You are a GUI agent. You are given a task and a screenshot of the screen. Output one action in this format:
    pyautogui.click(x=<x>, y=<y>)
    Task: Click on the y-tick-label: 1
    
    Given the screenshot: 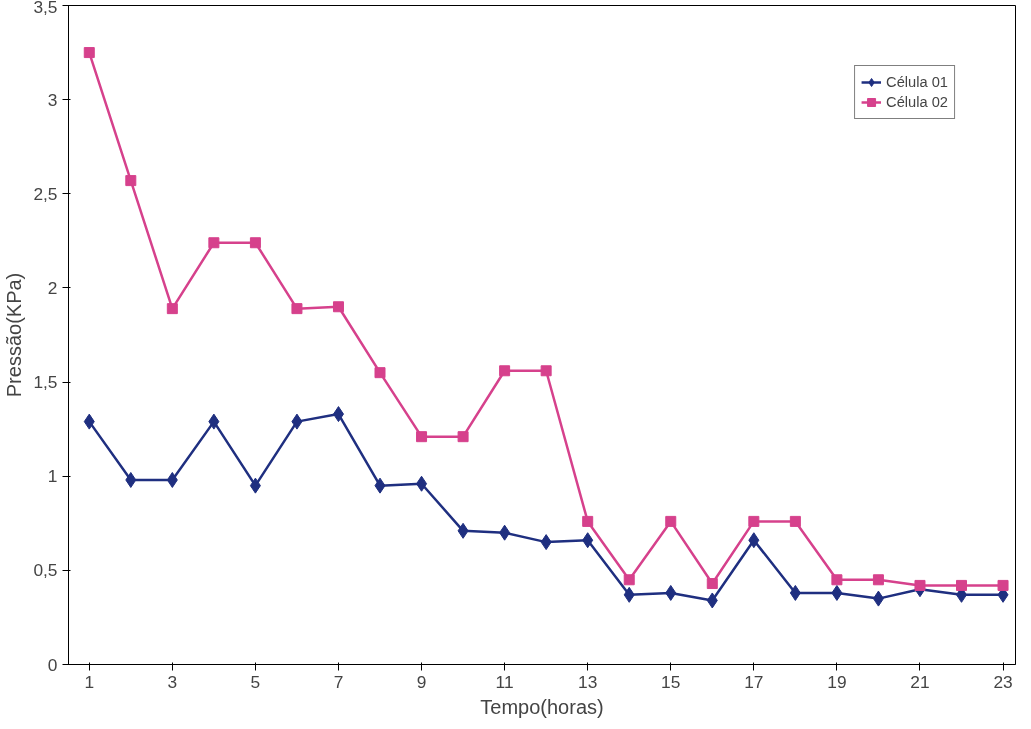 What is the action you would take?
    pyautogui.click(x=52, y=476)
    